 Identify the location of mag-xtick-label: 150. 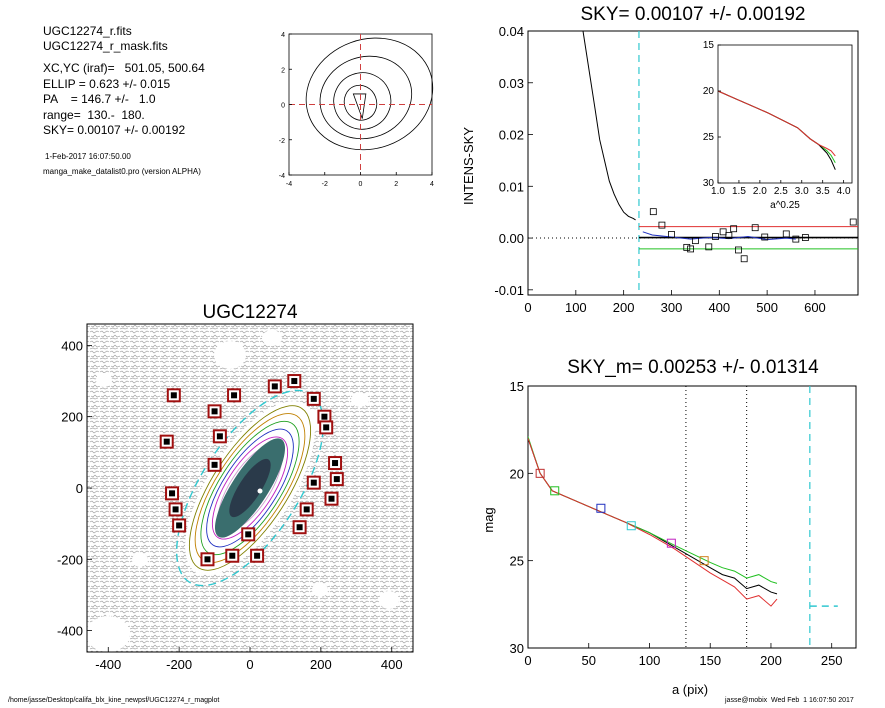
(710, 660).